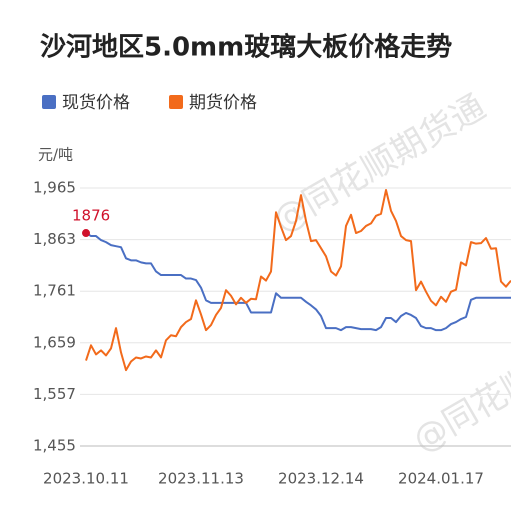 The width and height of the screenshot is (511, 510). What do you see at coordinates (321, 479) in the screenshot?
I see `x-tick-label: 2023.12.14` at bounding box center [321, 479].